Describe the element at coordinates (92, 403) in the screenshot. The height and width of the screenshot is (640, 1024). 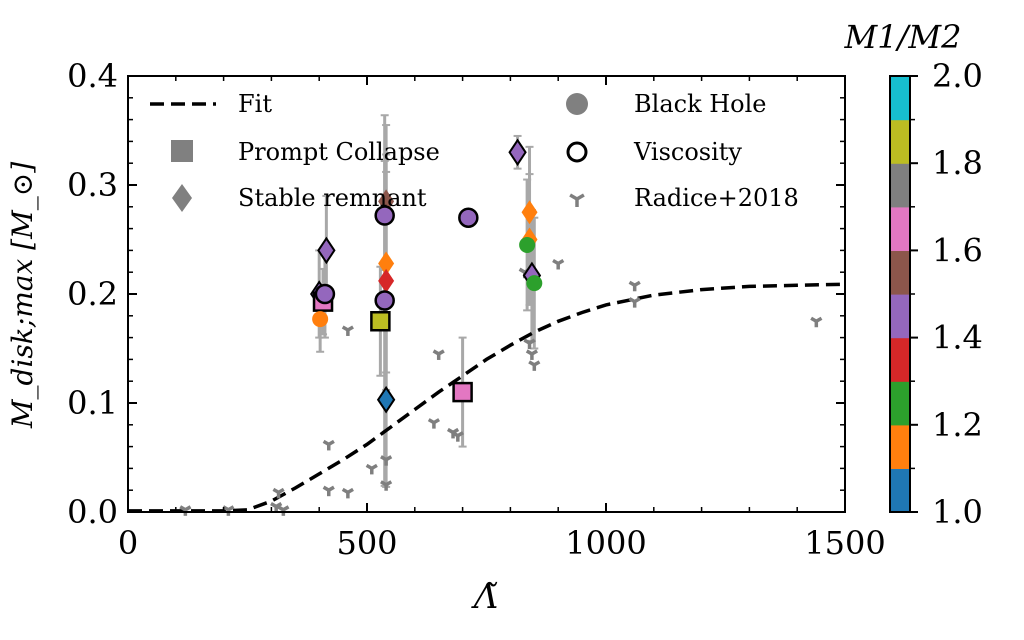
I see `y-tick-label: 0.1` at that location.